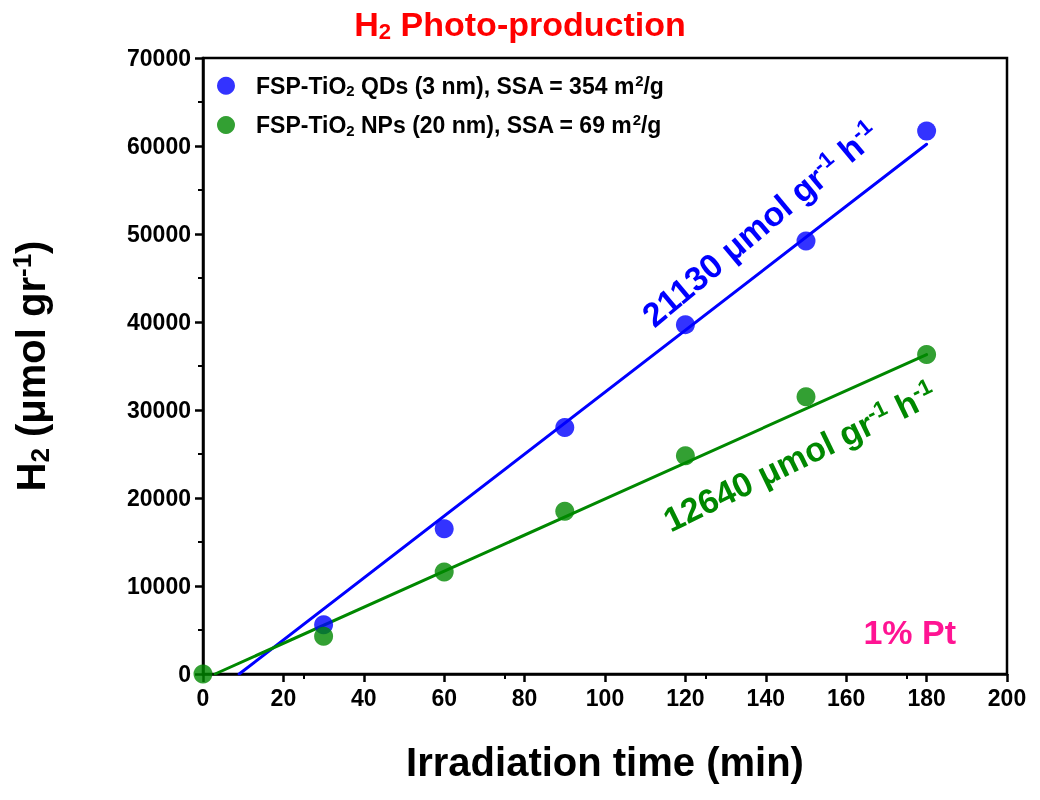 Image resolution: width=1040 pixels, height=800 pixels. I want to click on y-tick-label: 10000, so click(159, 586).